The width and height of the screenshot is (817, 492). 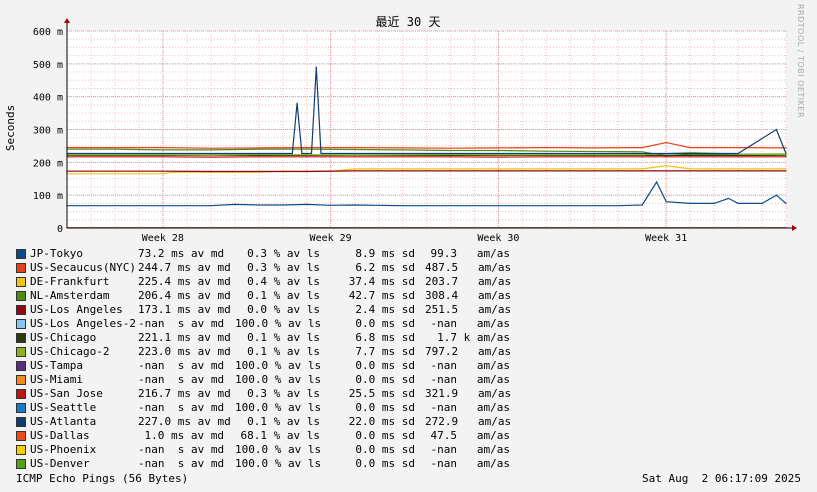 What do you see at coordinates (83, 267) in the screenshot?
I see `legend-name: US-Secaucus(NYC)` at bounding box center [83, 267].